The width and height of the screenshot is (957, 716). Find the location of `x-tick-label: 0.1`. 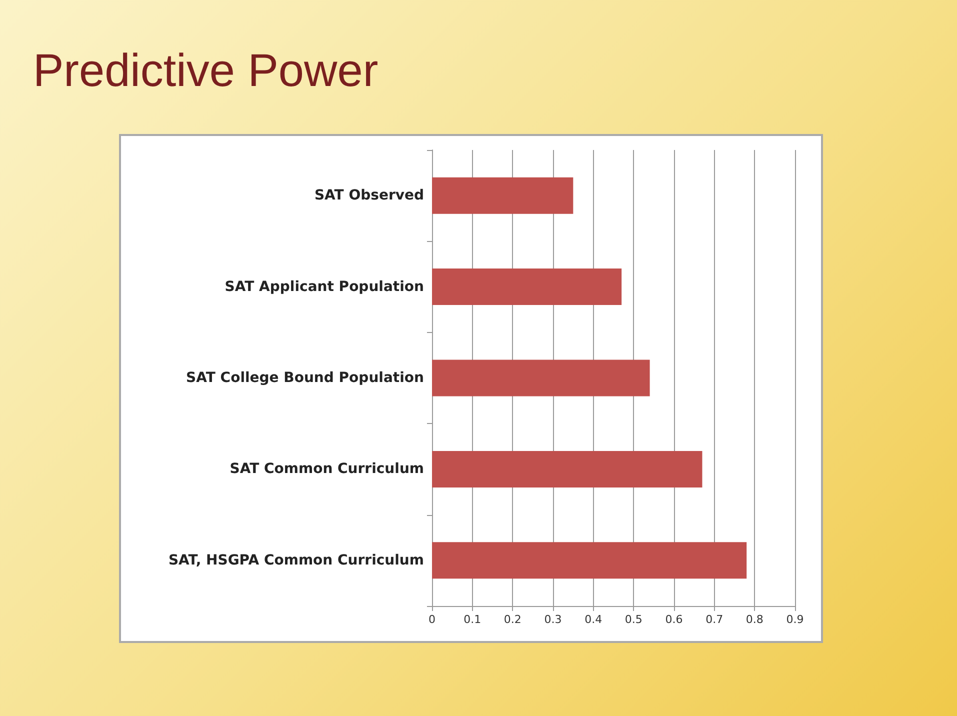

x-tick-label: 0.1 is located at coordinates (473, 619).